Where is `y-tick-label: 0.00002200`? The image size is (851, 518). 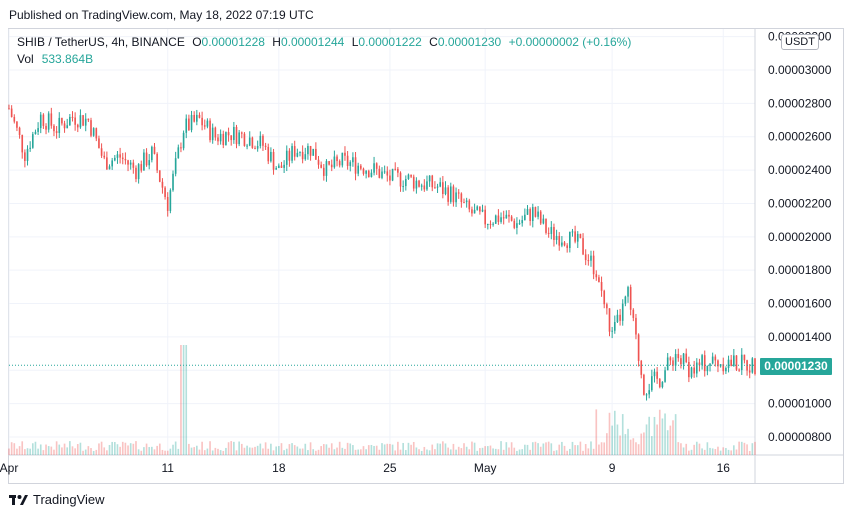 y-tick-label: 0.00002200 is located at coordinates (800, 203).